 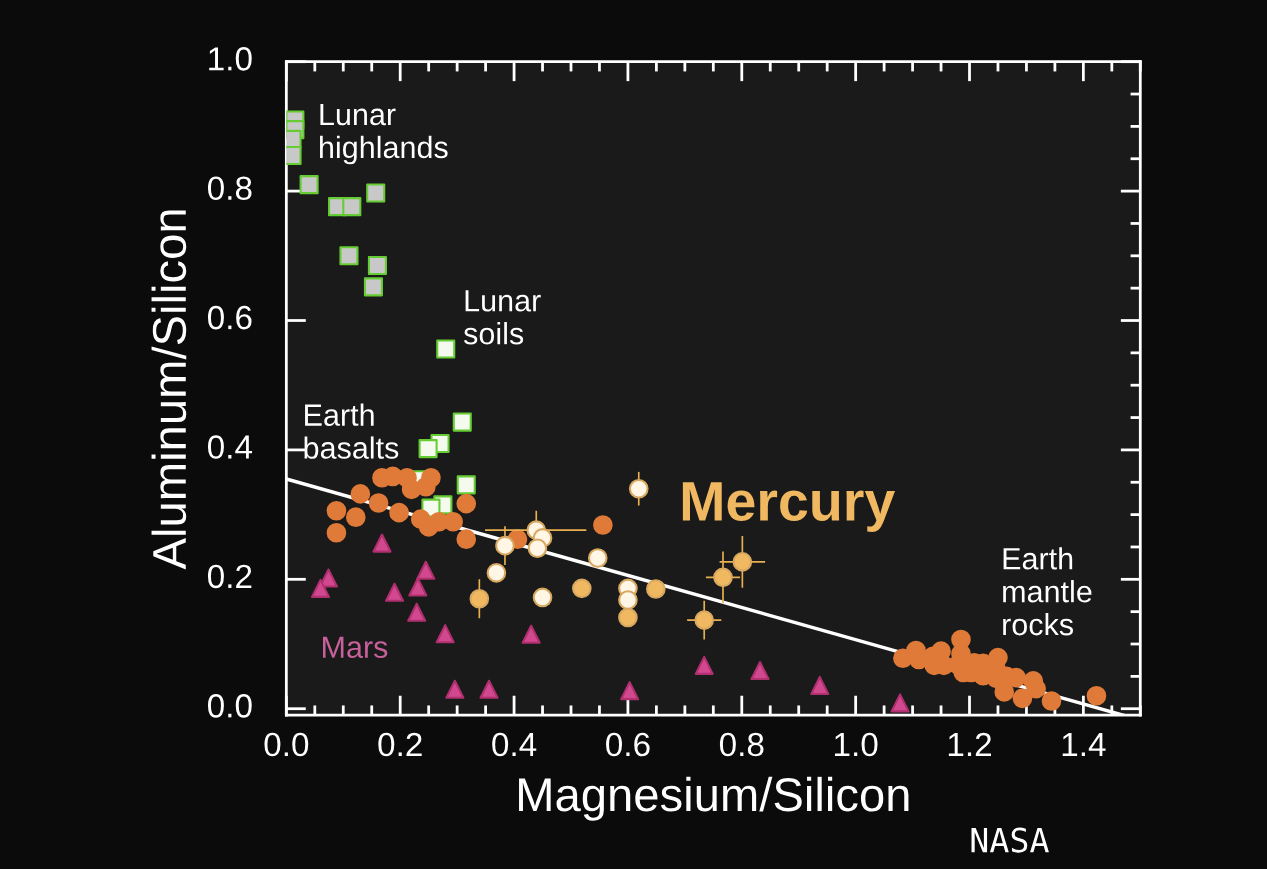 I want to click on y-tick-label: 0.4, so click(x=230, y=447).